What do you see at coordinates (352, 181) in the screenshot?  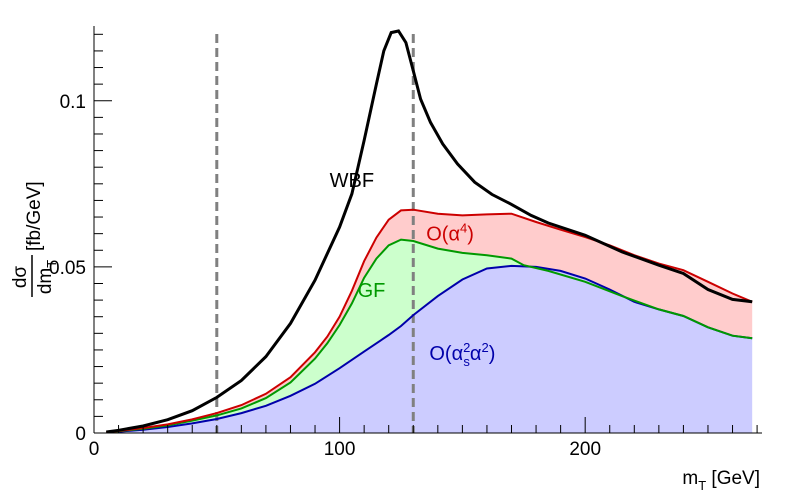 I see `series-label-wbf: WBF` at bounding box center [352, 181].